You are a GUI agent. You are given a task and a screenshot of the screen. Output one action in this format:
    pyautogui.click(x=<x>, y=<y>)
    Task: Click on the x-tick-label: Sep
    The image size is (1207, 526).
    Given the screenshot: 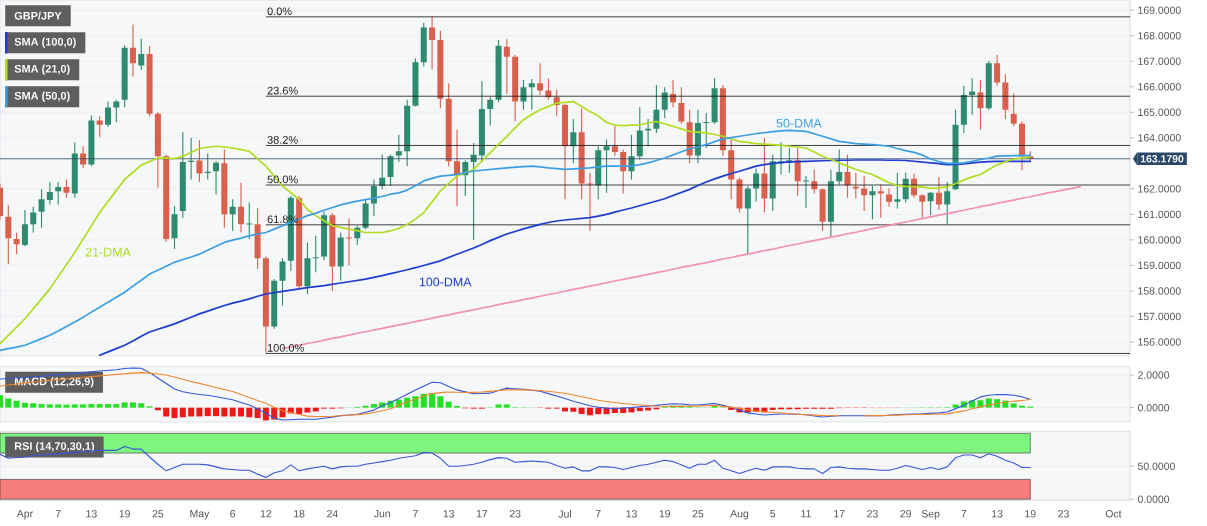 What is the action you would take?
    pyautogui.click(x=930, y=515)
    